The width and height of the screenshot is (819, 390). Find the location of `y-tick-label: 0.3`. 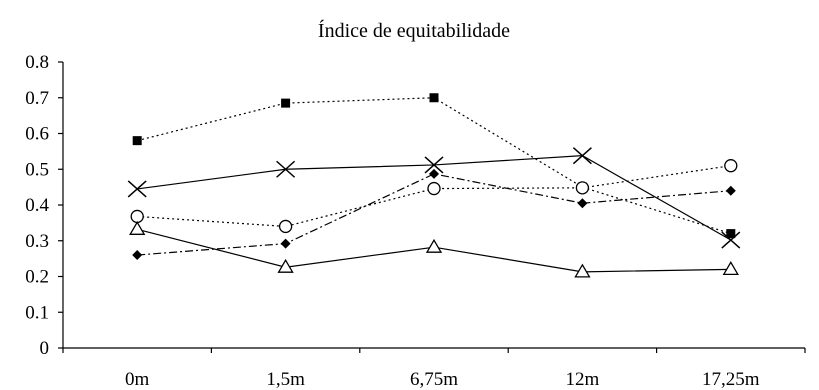

y-tick-label: 0.3 is located at coordinates (37, 241).